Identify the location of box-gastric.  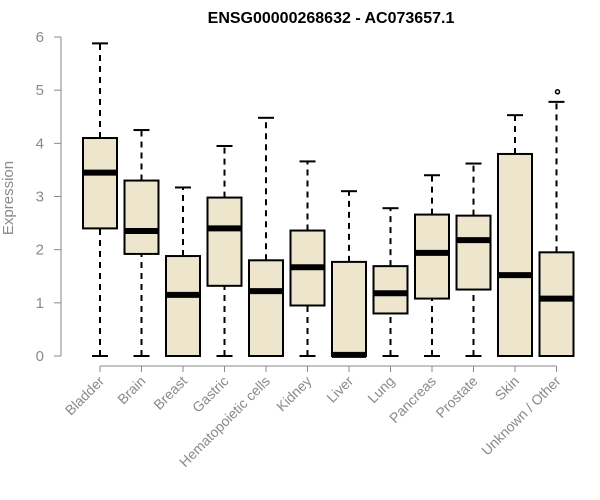
(224, 250).